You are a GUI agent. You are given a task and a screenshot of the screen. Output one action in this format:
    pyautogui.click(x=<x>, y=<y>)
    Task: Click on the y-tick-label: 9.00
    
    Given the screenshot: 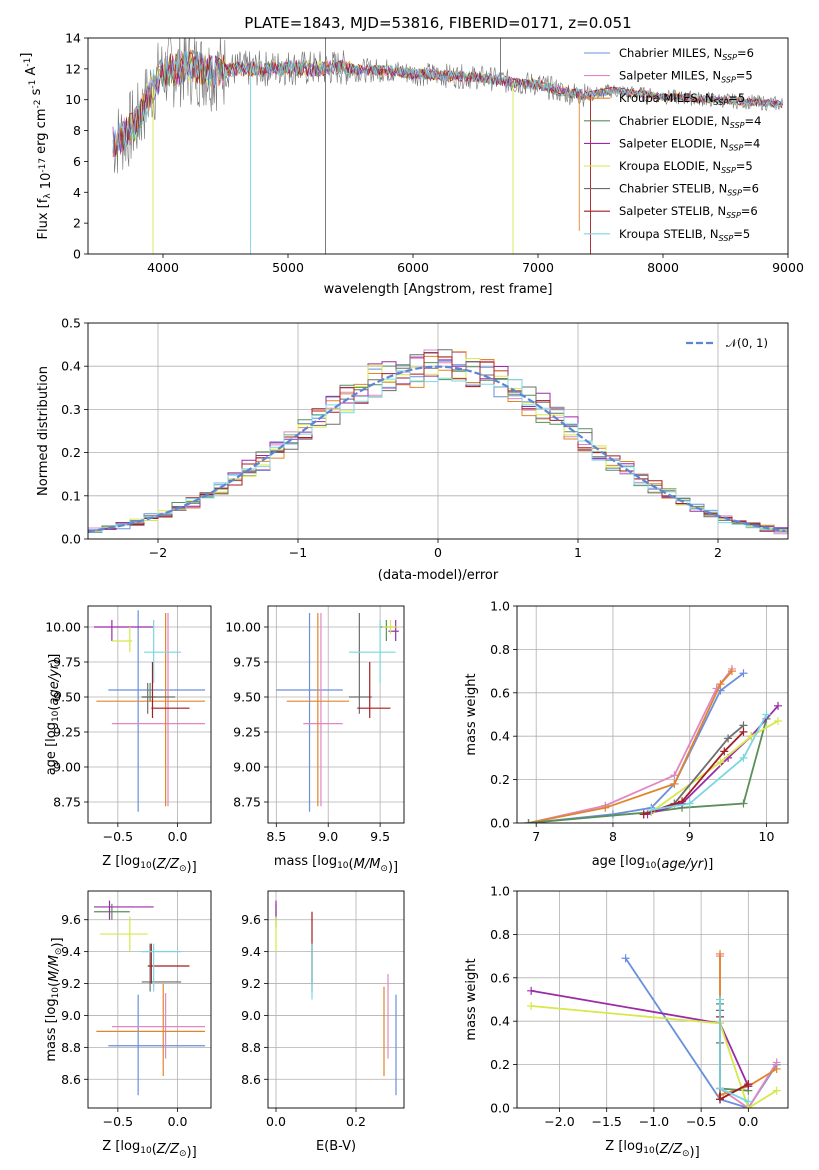 What is the action you would take?
    pyautogui.click(x=67, y=767)
    